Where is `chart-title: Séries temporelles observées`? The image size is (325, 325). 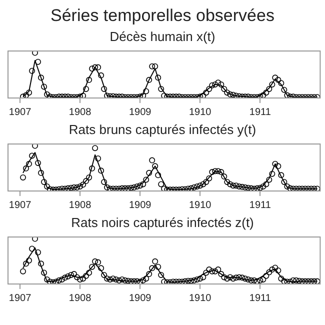
chart-title: Séries temporelles observées is located at coordinates (163, 16).